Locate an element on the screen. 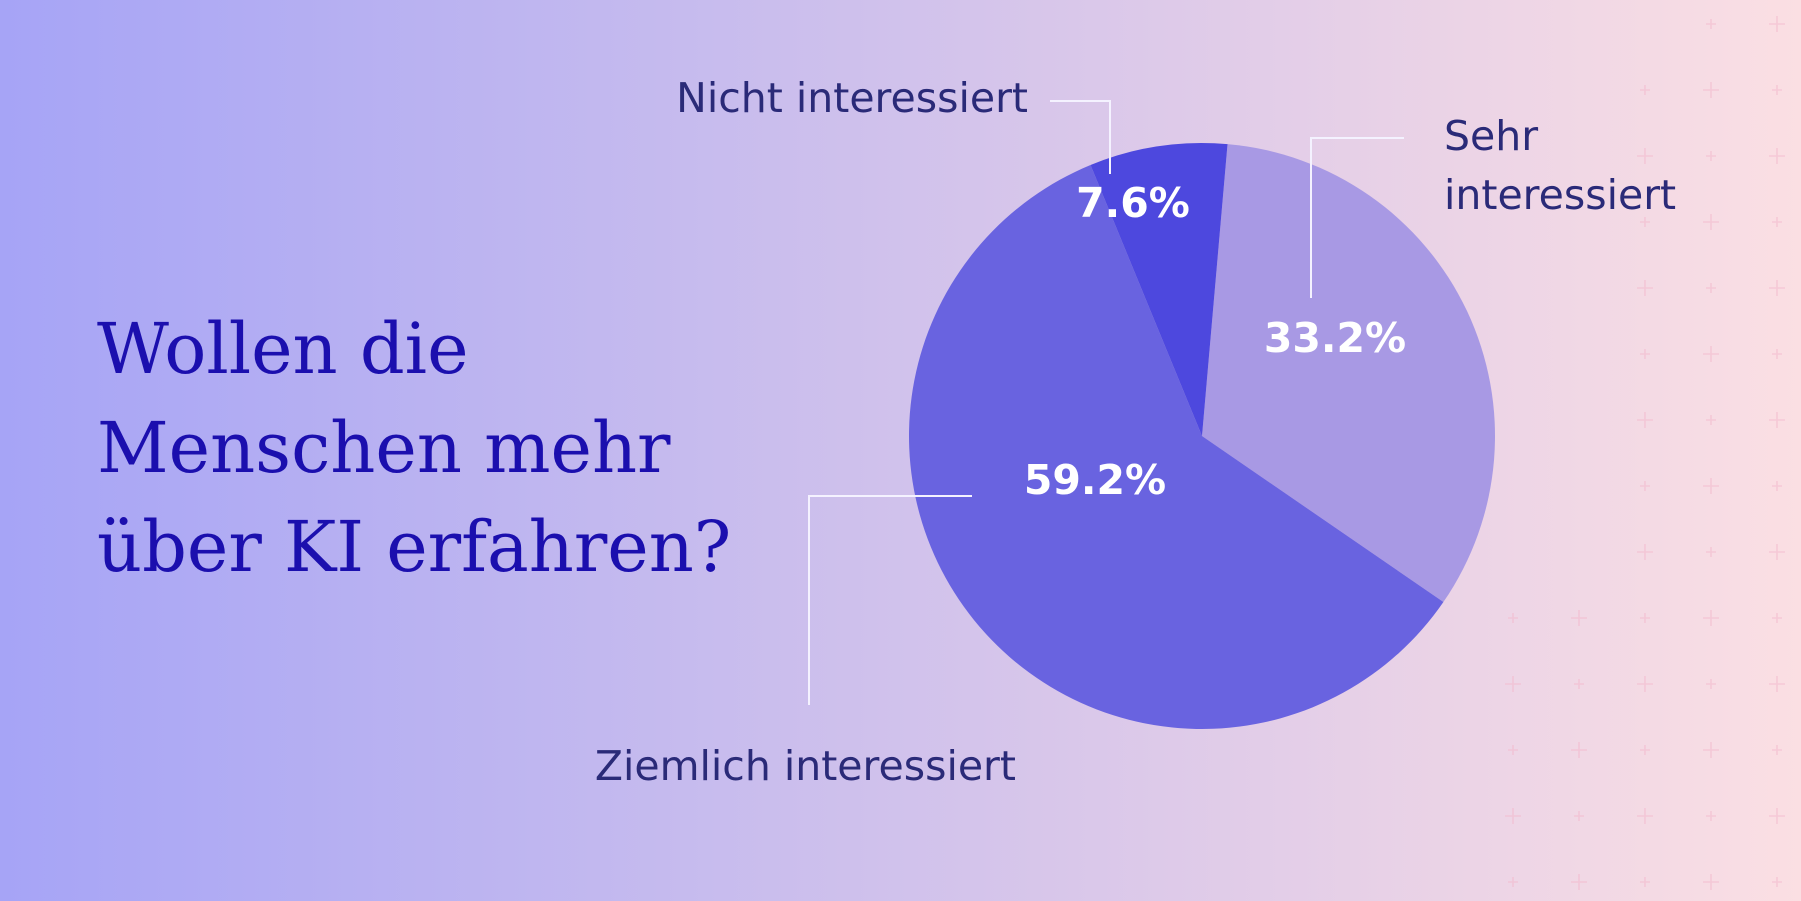 The image size is (1801, 901). title-line-1: Wollen die is located at coordinates (283, 349).